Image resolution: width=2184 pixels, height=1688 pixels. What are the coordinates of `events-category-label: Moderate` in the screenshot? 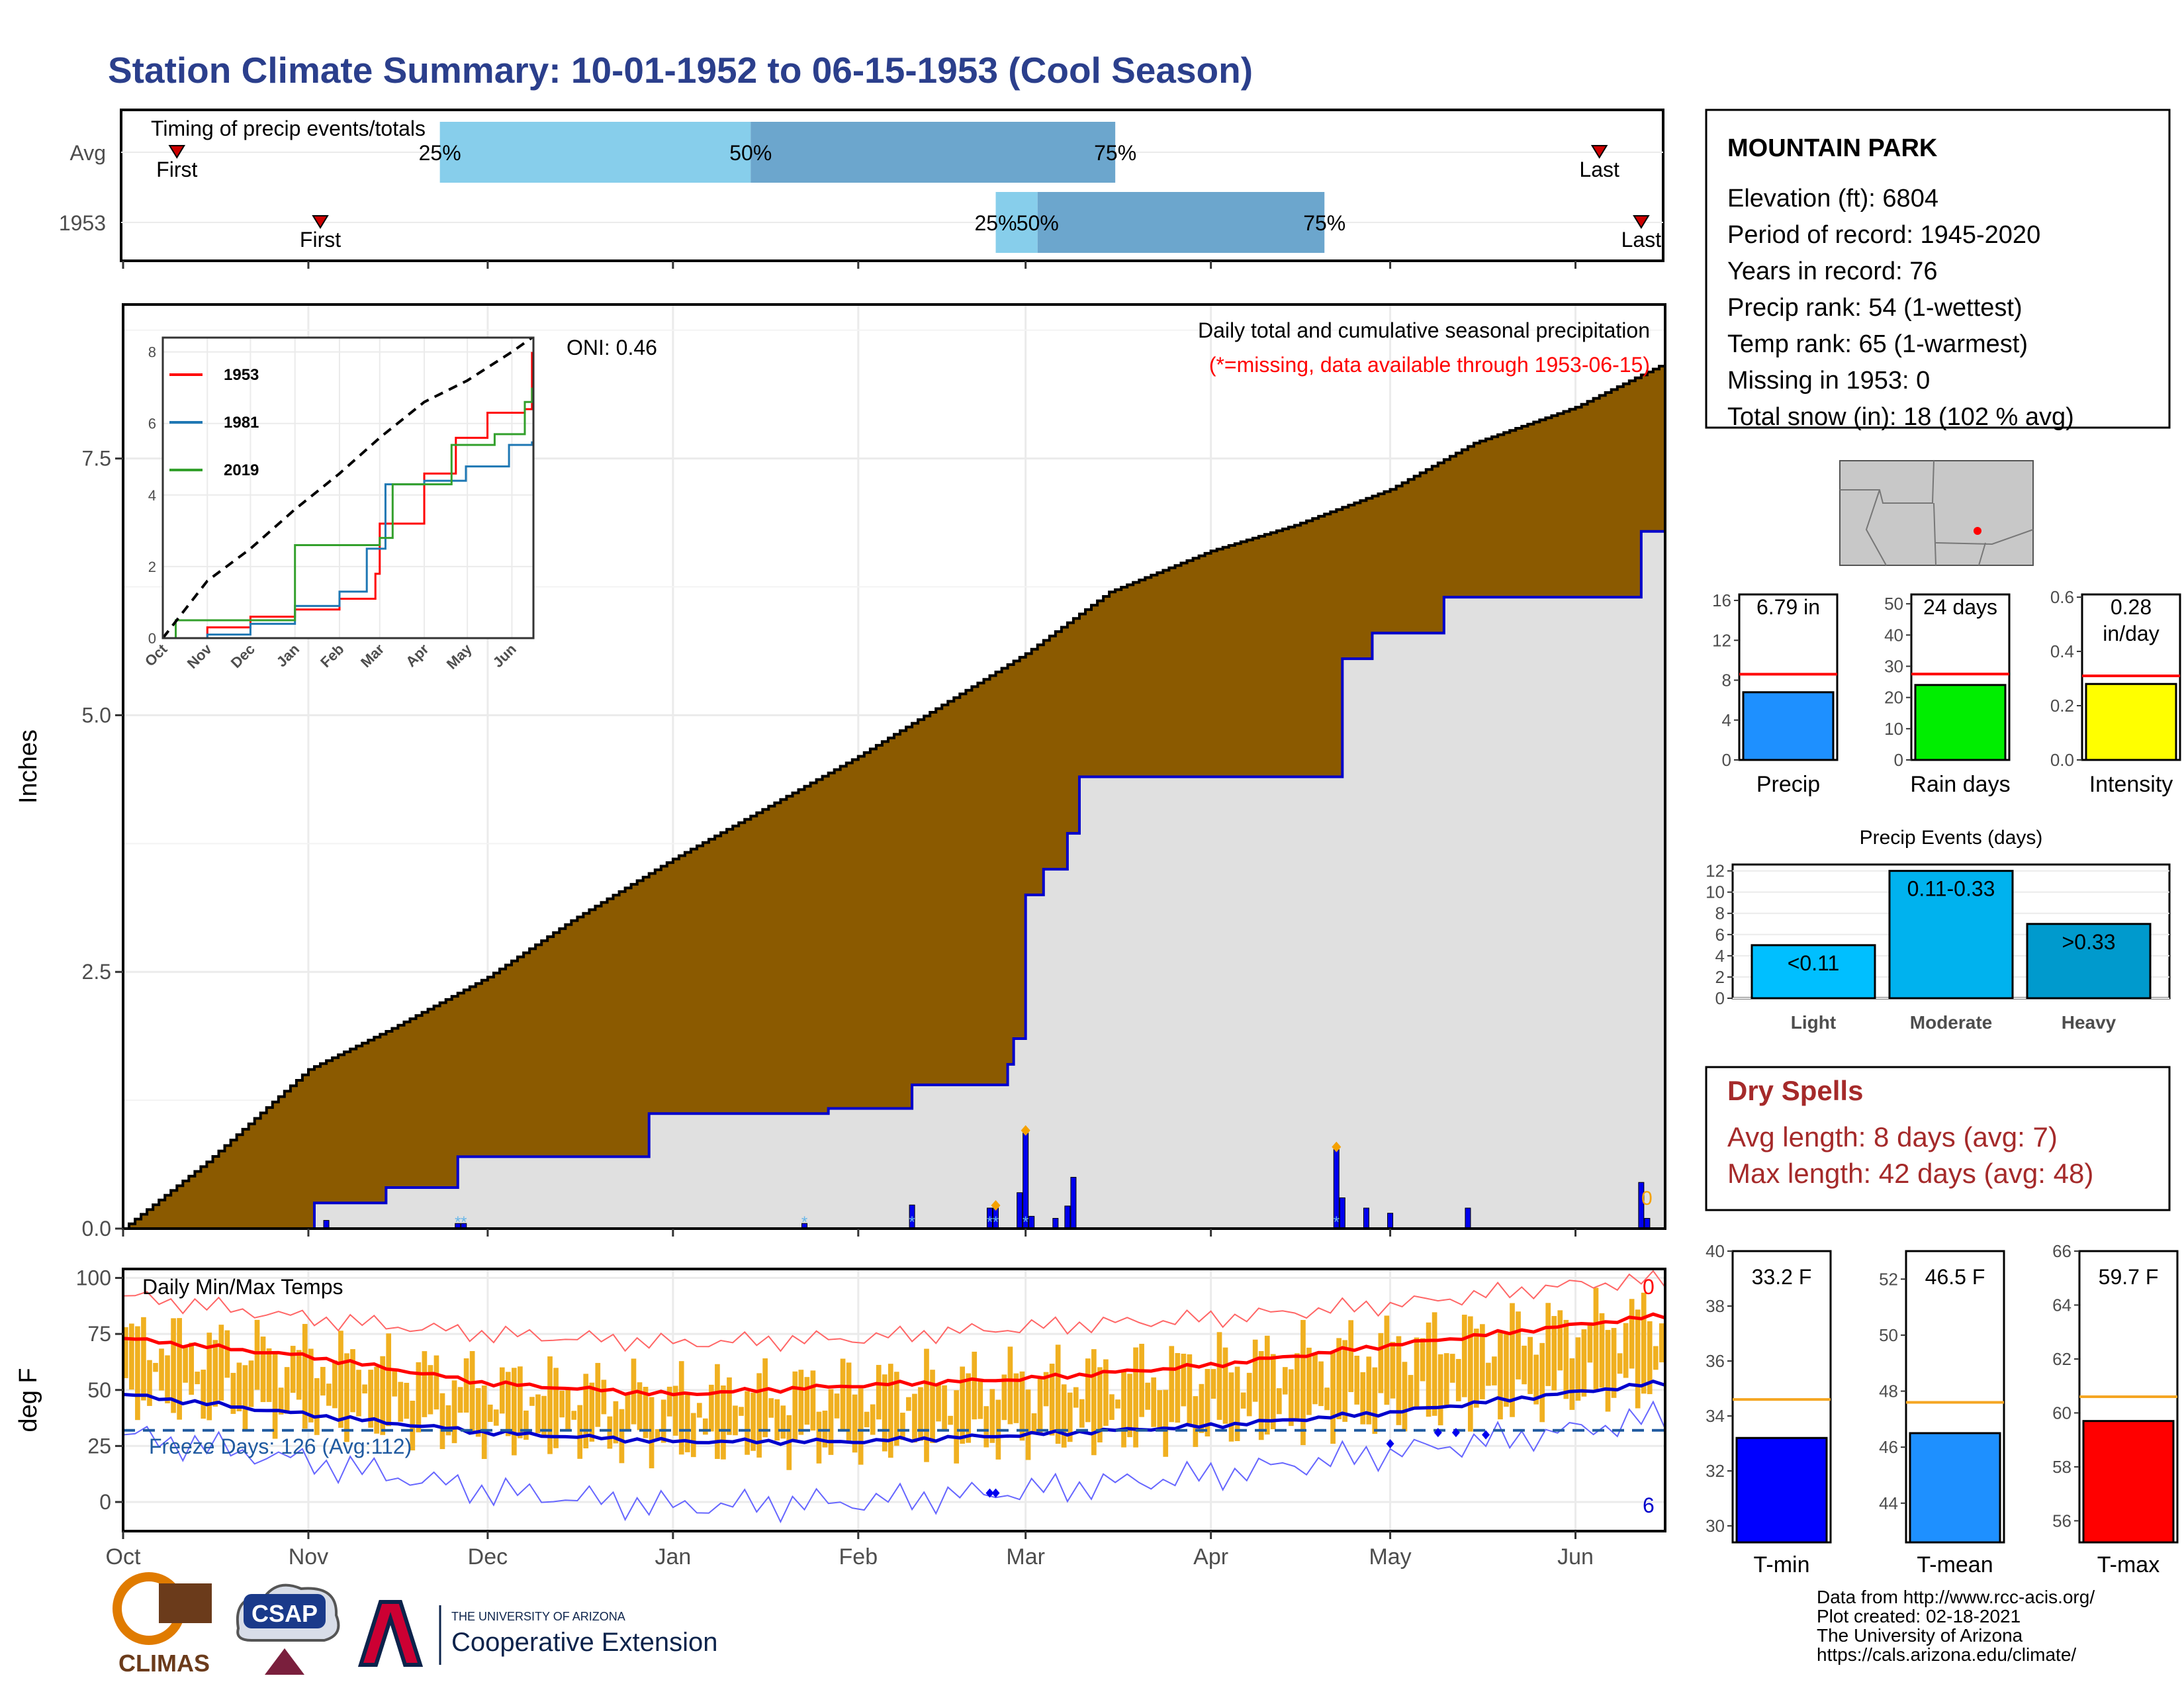 It's located at (1951, 1022).